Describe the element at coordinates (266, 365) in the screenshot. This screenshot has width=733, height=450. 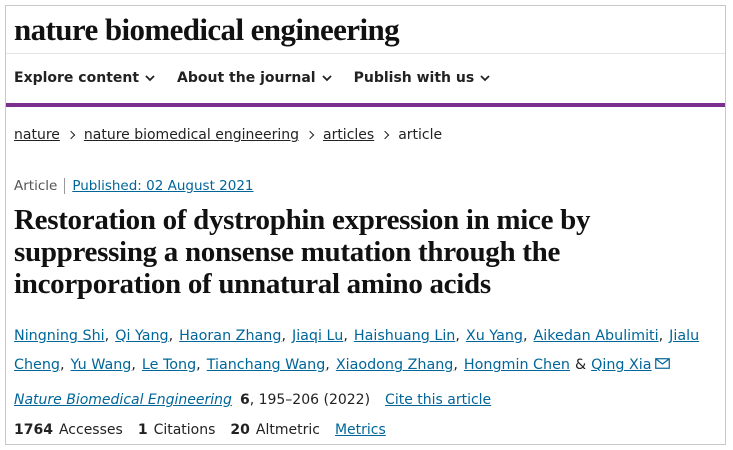
I see `author-link: Tianchang Wang` at that location.